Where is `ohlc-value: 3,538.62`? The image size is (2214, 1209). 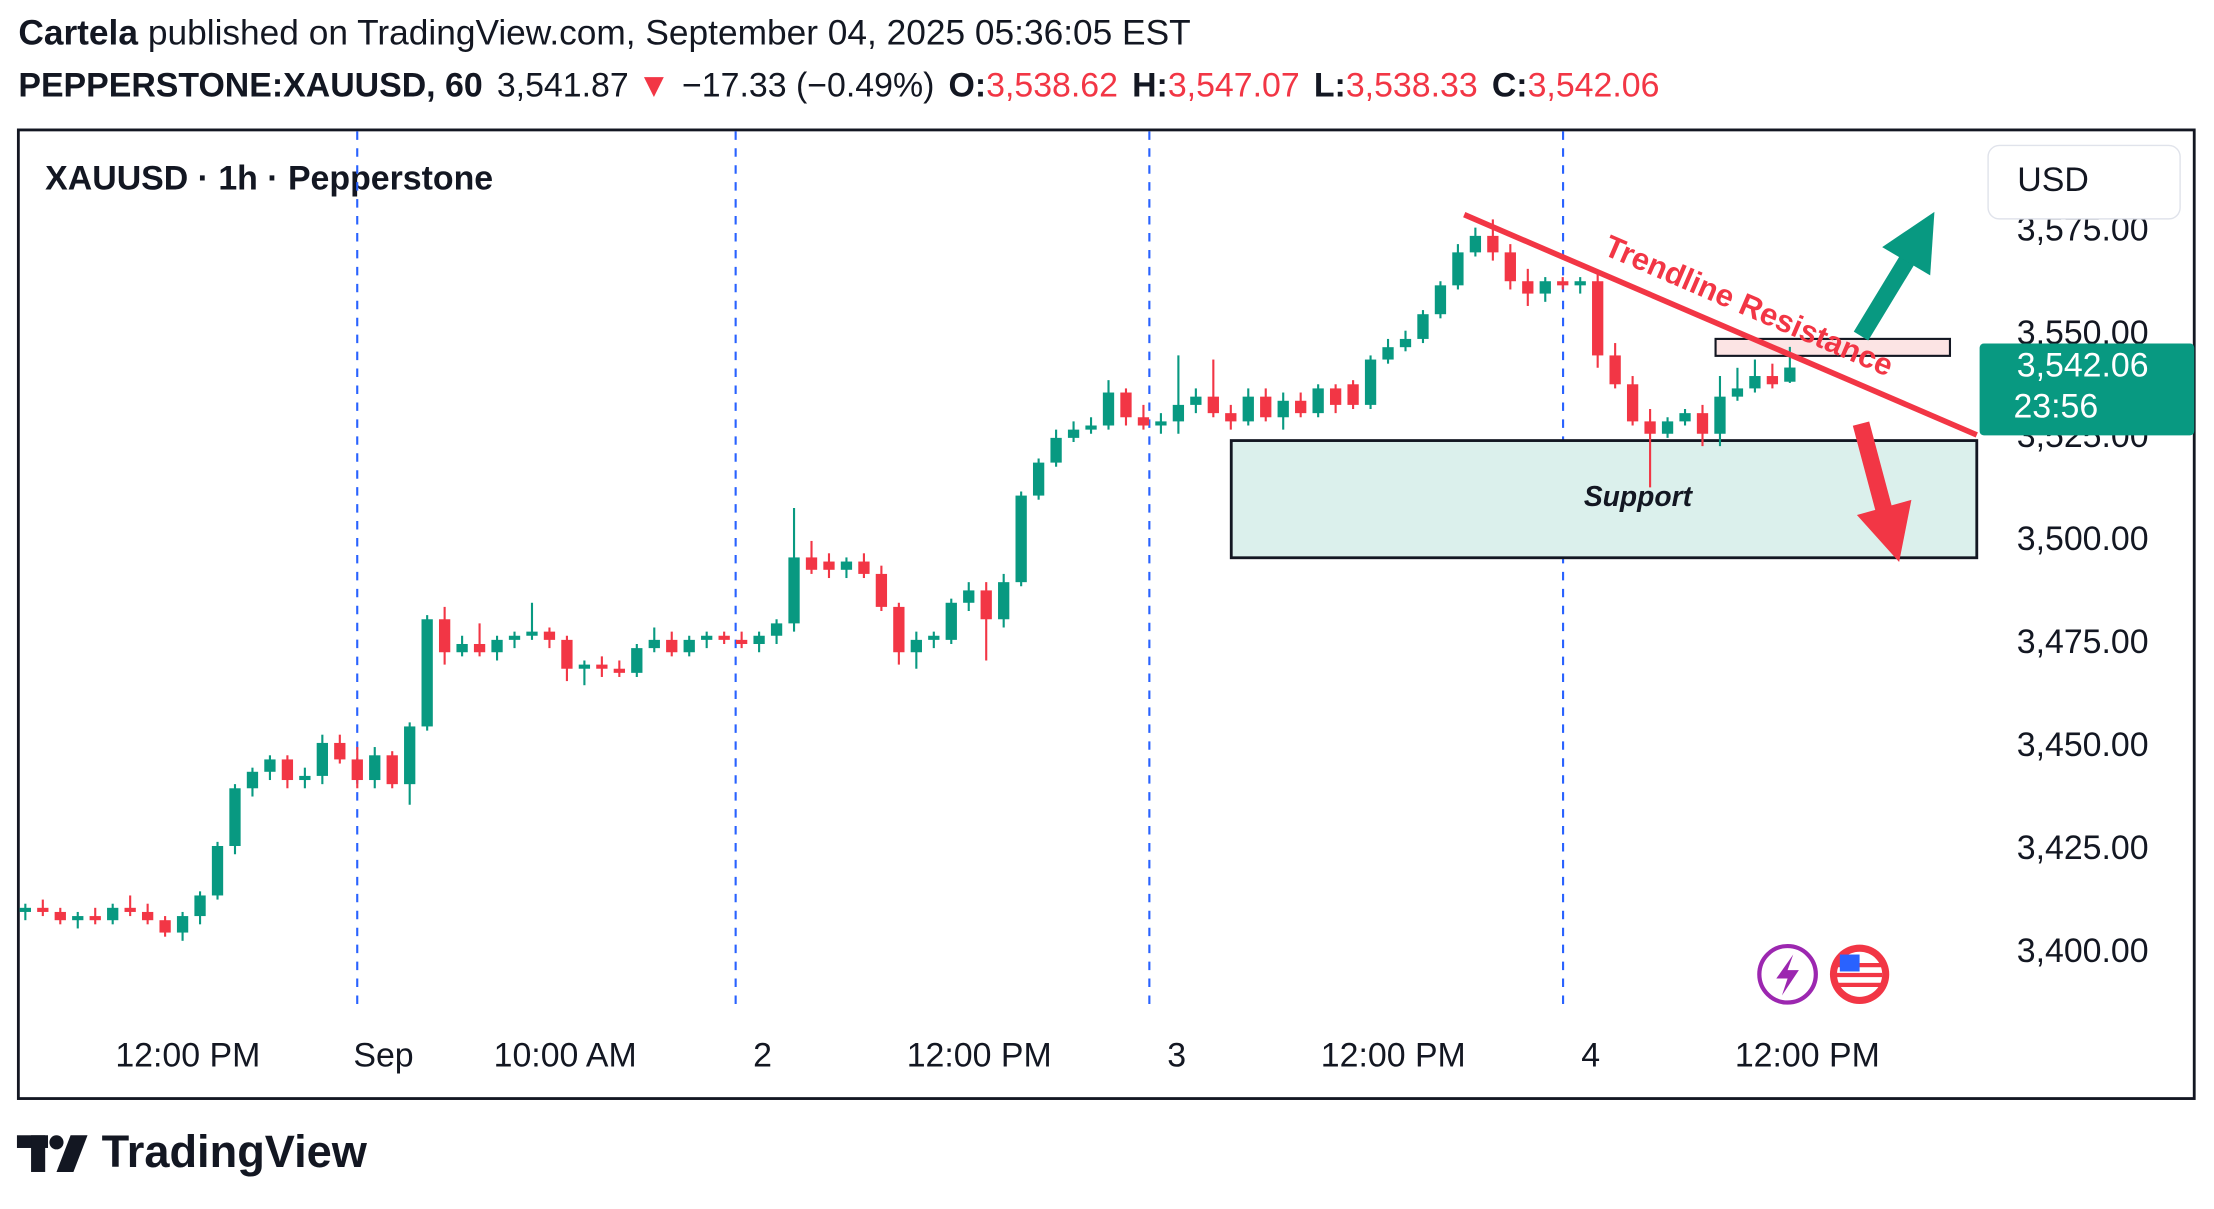 ohlc-value: 3,538.62 is located at coordinates (1052, 86).